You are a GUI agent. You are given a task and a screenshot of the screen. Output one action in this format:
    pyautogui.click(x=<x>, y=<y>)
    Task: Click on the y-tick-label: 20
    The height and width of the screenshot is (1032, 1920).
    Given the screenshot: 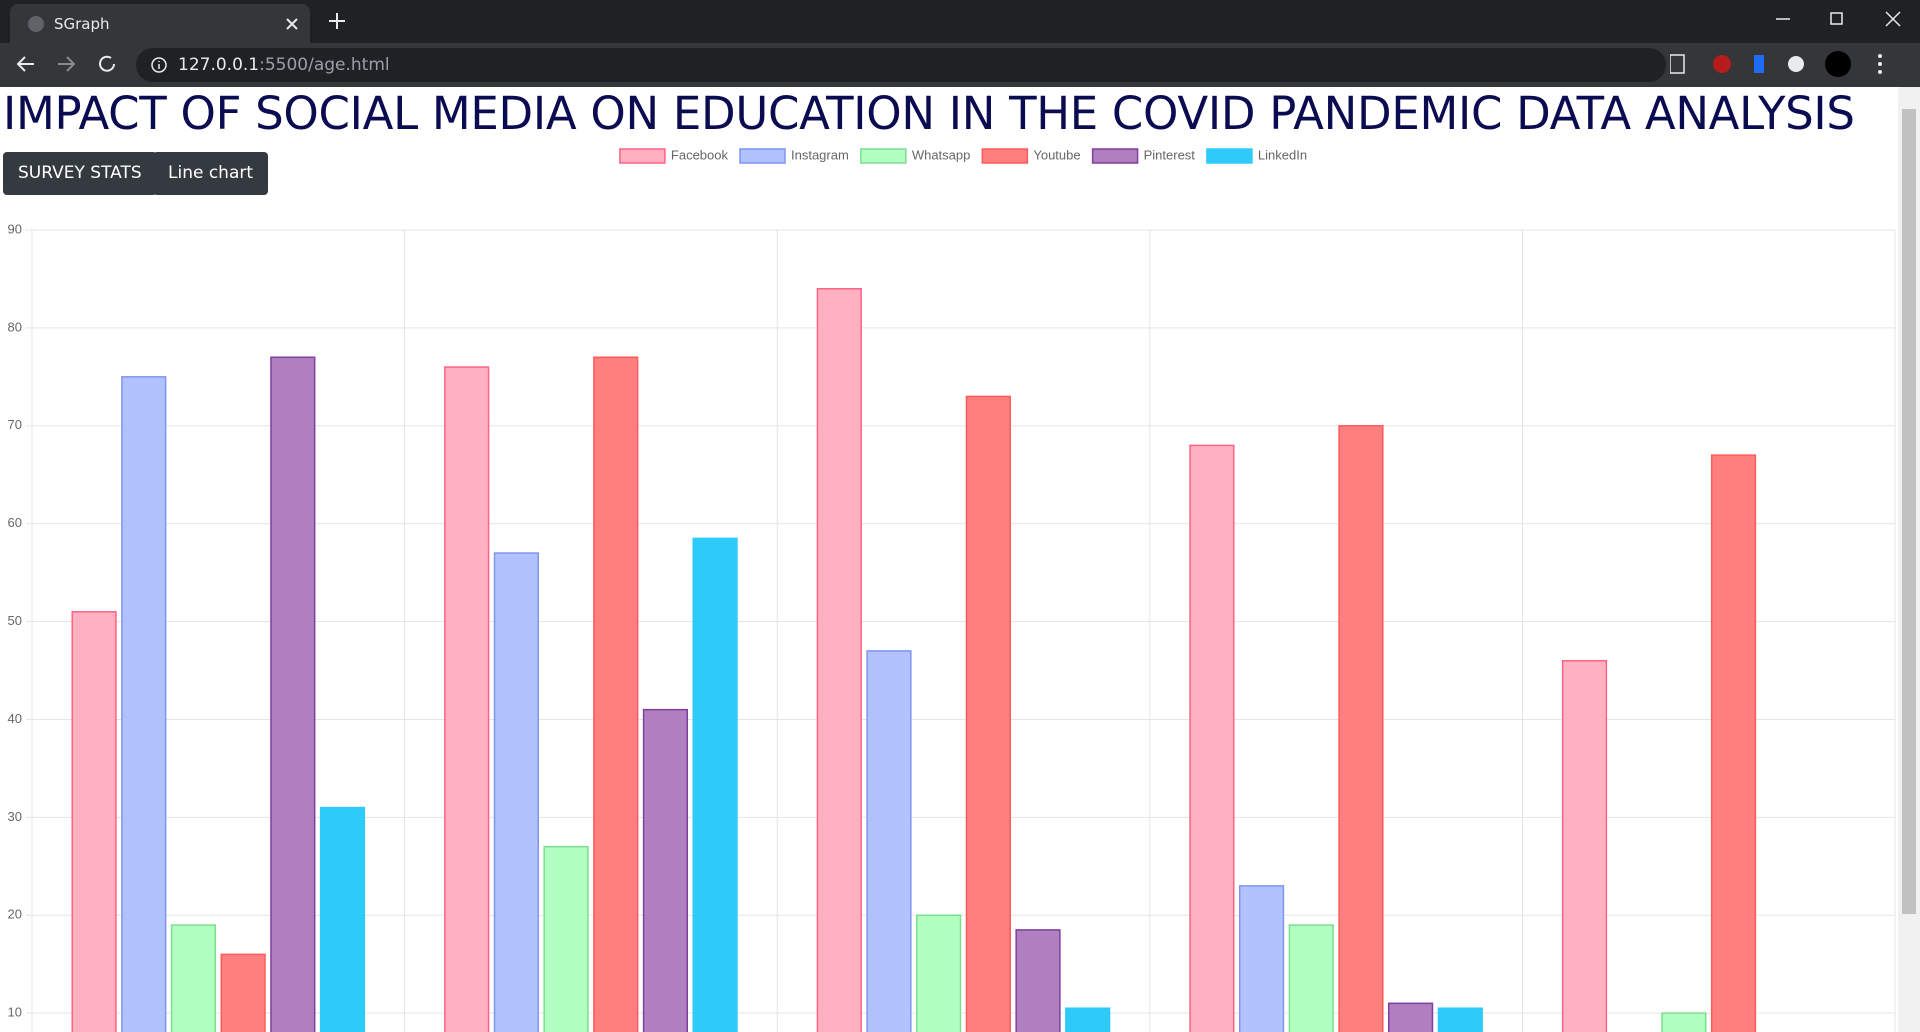 What is the action you would take?
    pyautogui.click(x=15, y=914)
    